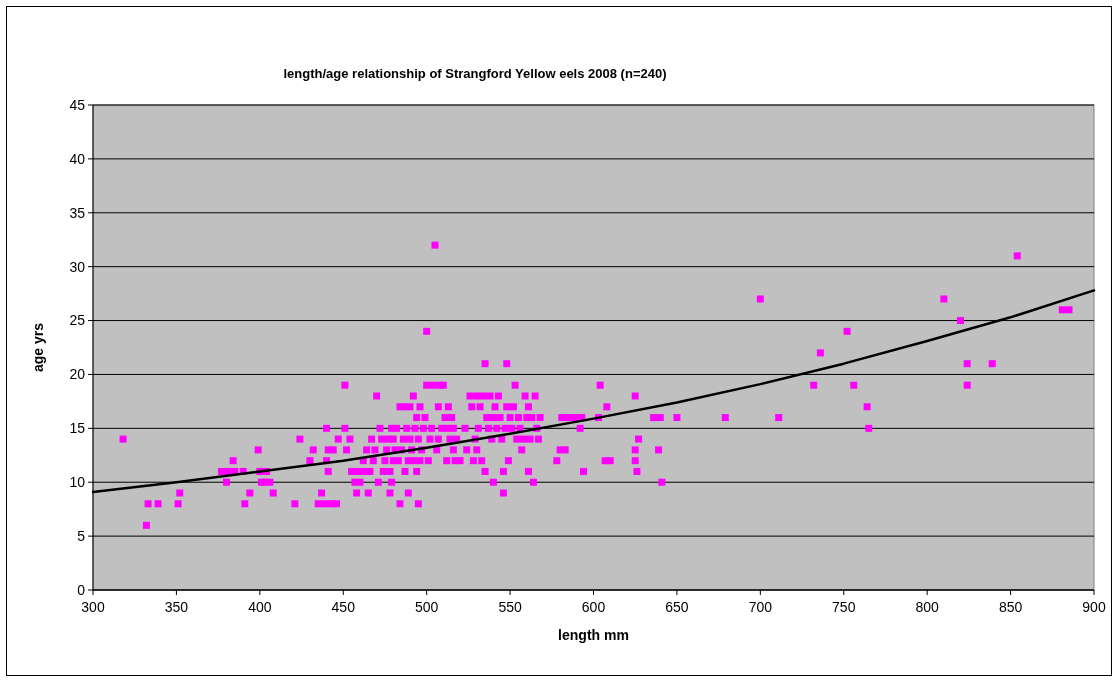 The width and height of the screenshot is (1118, 682). I want to click on x-tick-label: 450, so click(343, 607).